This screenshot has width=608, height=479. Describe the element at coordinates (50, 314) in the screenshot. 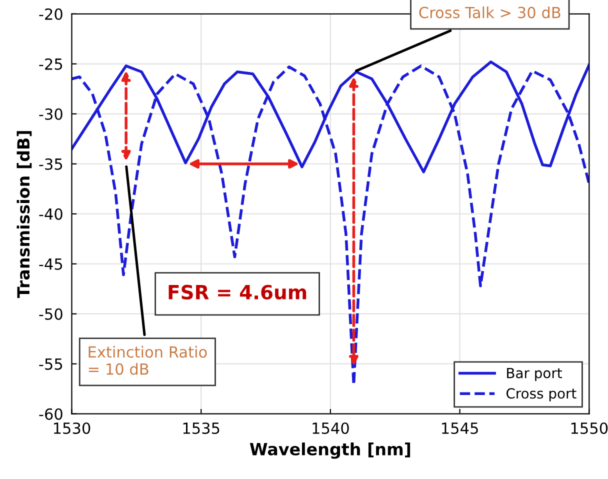

I see `y-tick-label: -50` at that location.